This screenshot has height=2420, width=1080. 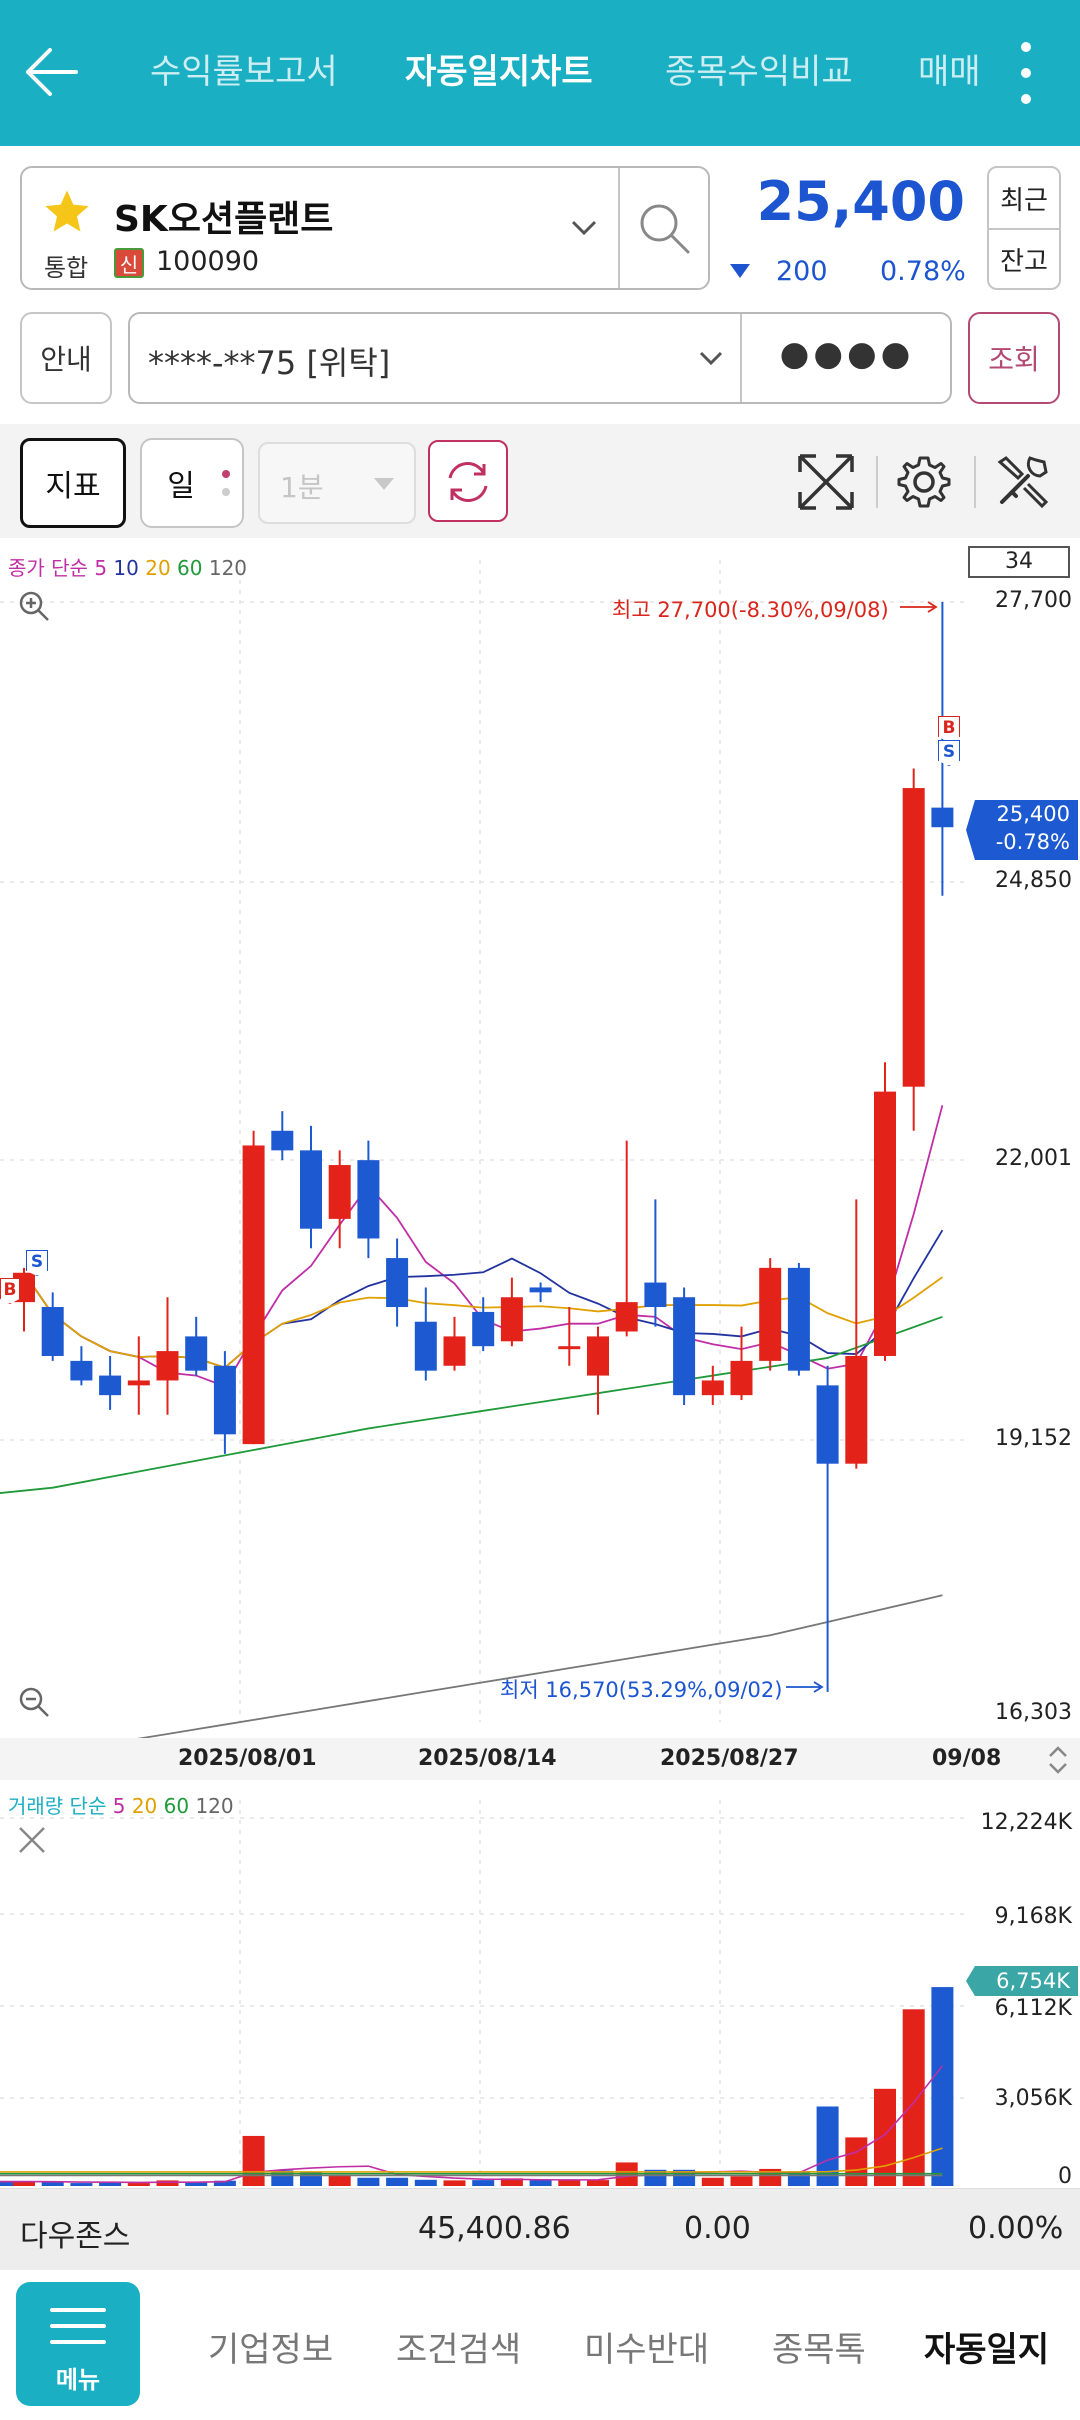 I want to click on query-button: 조회, so click(x=1014, y=358).